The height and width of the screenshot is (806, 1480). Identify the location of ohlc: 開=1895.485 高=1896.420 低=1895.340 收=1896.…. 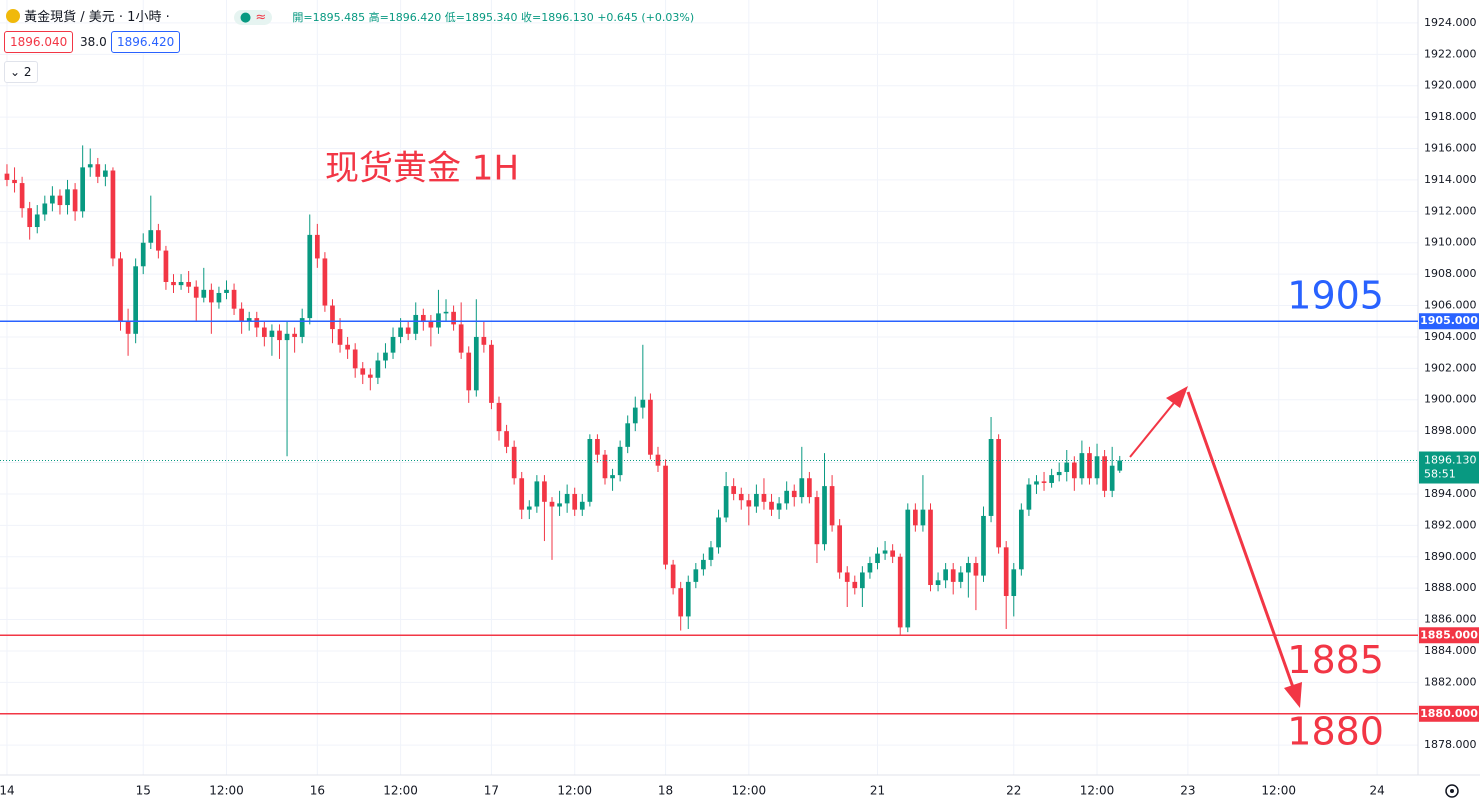
(493, 17).